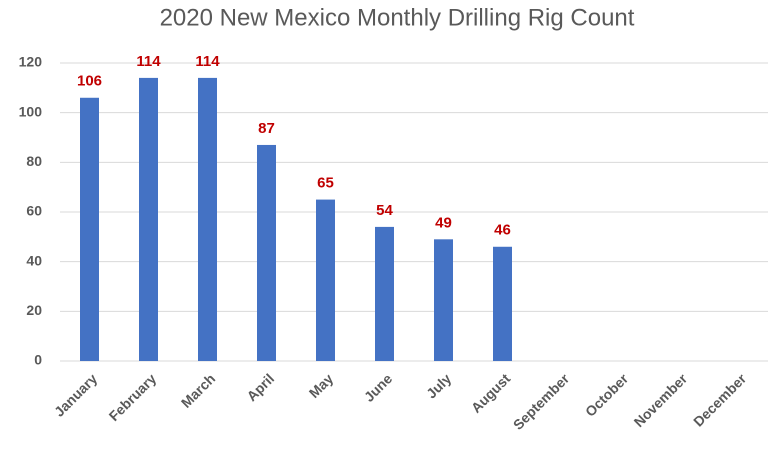 This screenshot has height=452, width=768. Describe the element at coordinates (321, 385) in the screenshot. I see `x-tick-label: May` at that location.